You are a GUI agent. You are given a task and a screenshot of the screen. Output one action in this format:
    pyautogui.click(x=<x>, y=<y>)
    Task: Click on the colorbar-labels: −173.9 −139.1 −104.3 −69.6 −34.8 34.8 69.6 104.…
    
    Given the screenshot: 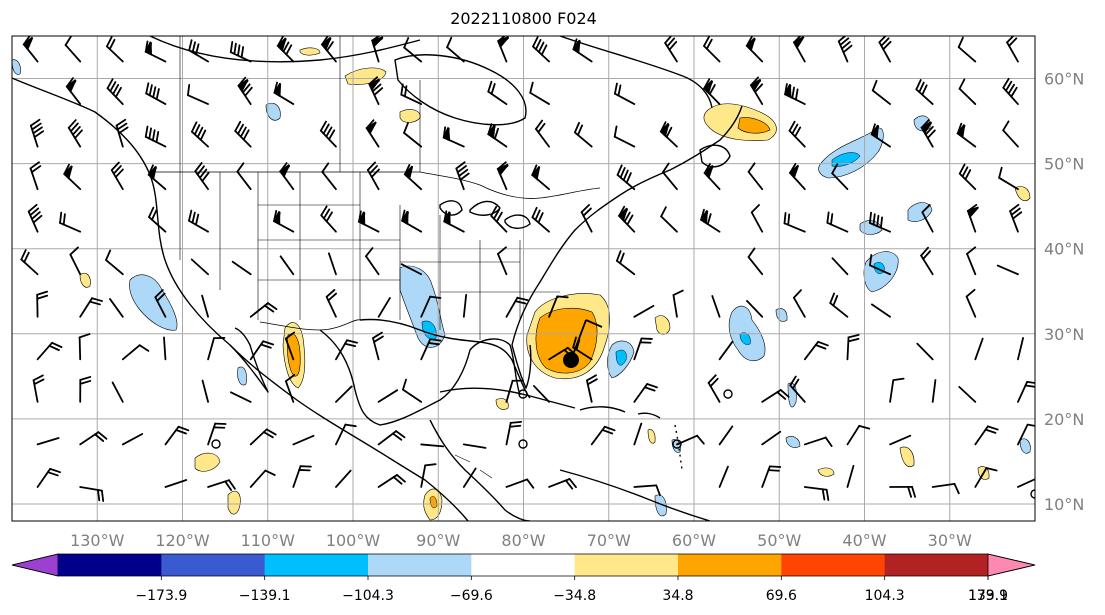 What is the action you would take?
    pyautogui.click(x=571, y=590)
    